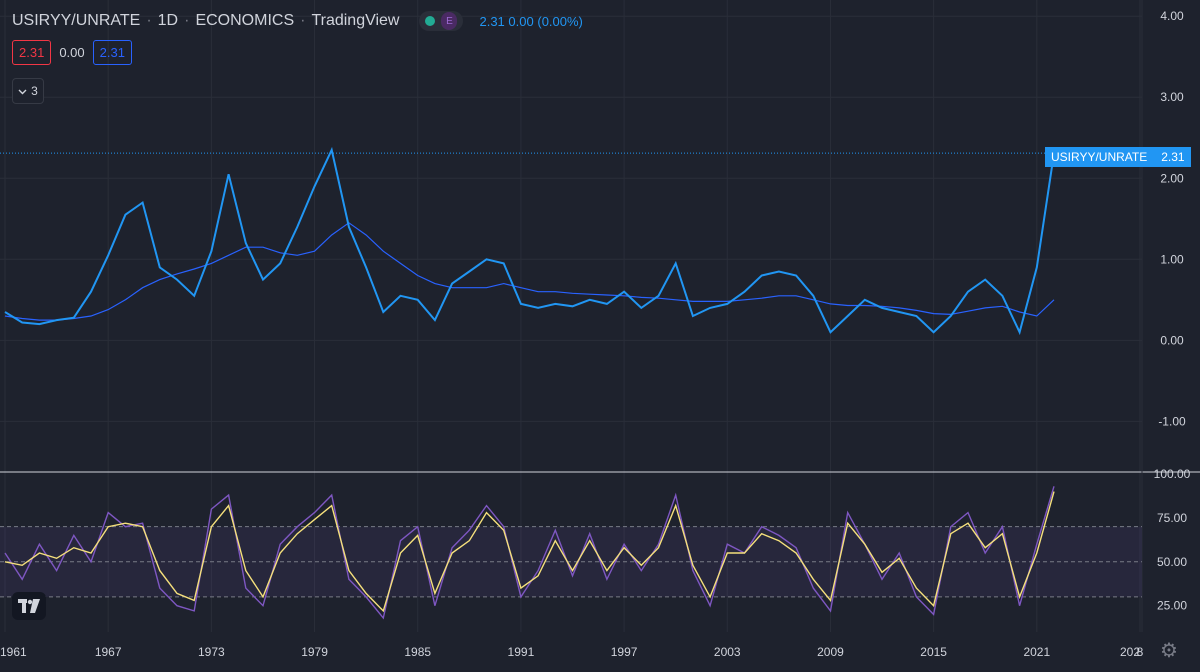  What do you see at coordinates (108, 652) in the screenshot?
I see `time-axis-label: 1967` at bounding box center [108, 652].